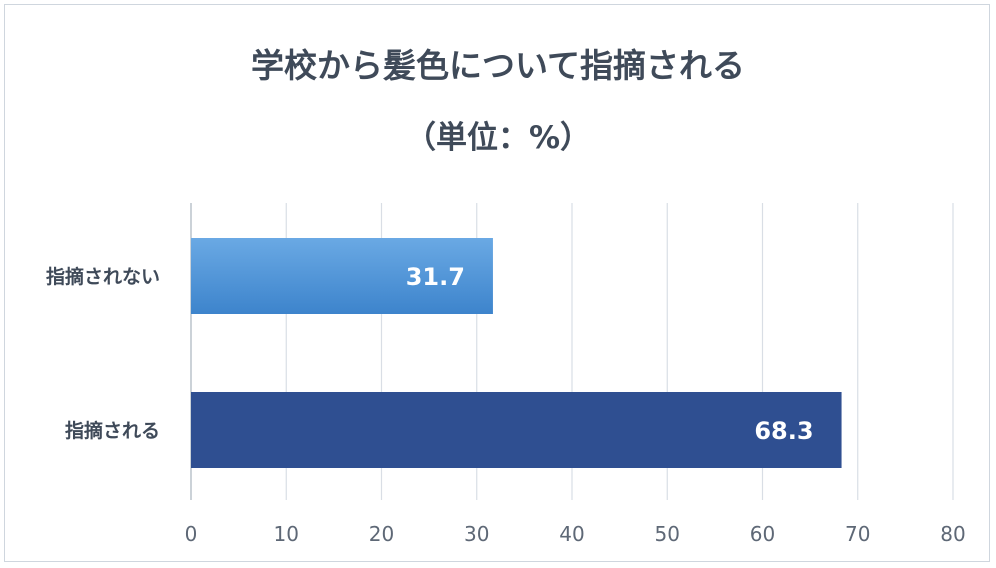 This screenshot has height=568, width=996. I want to click on data-labels: 31.7 68.3, so click(610, 354).